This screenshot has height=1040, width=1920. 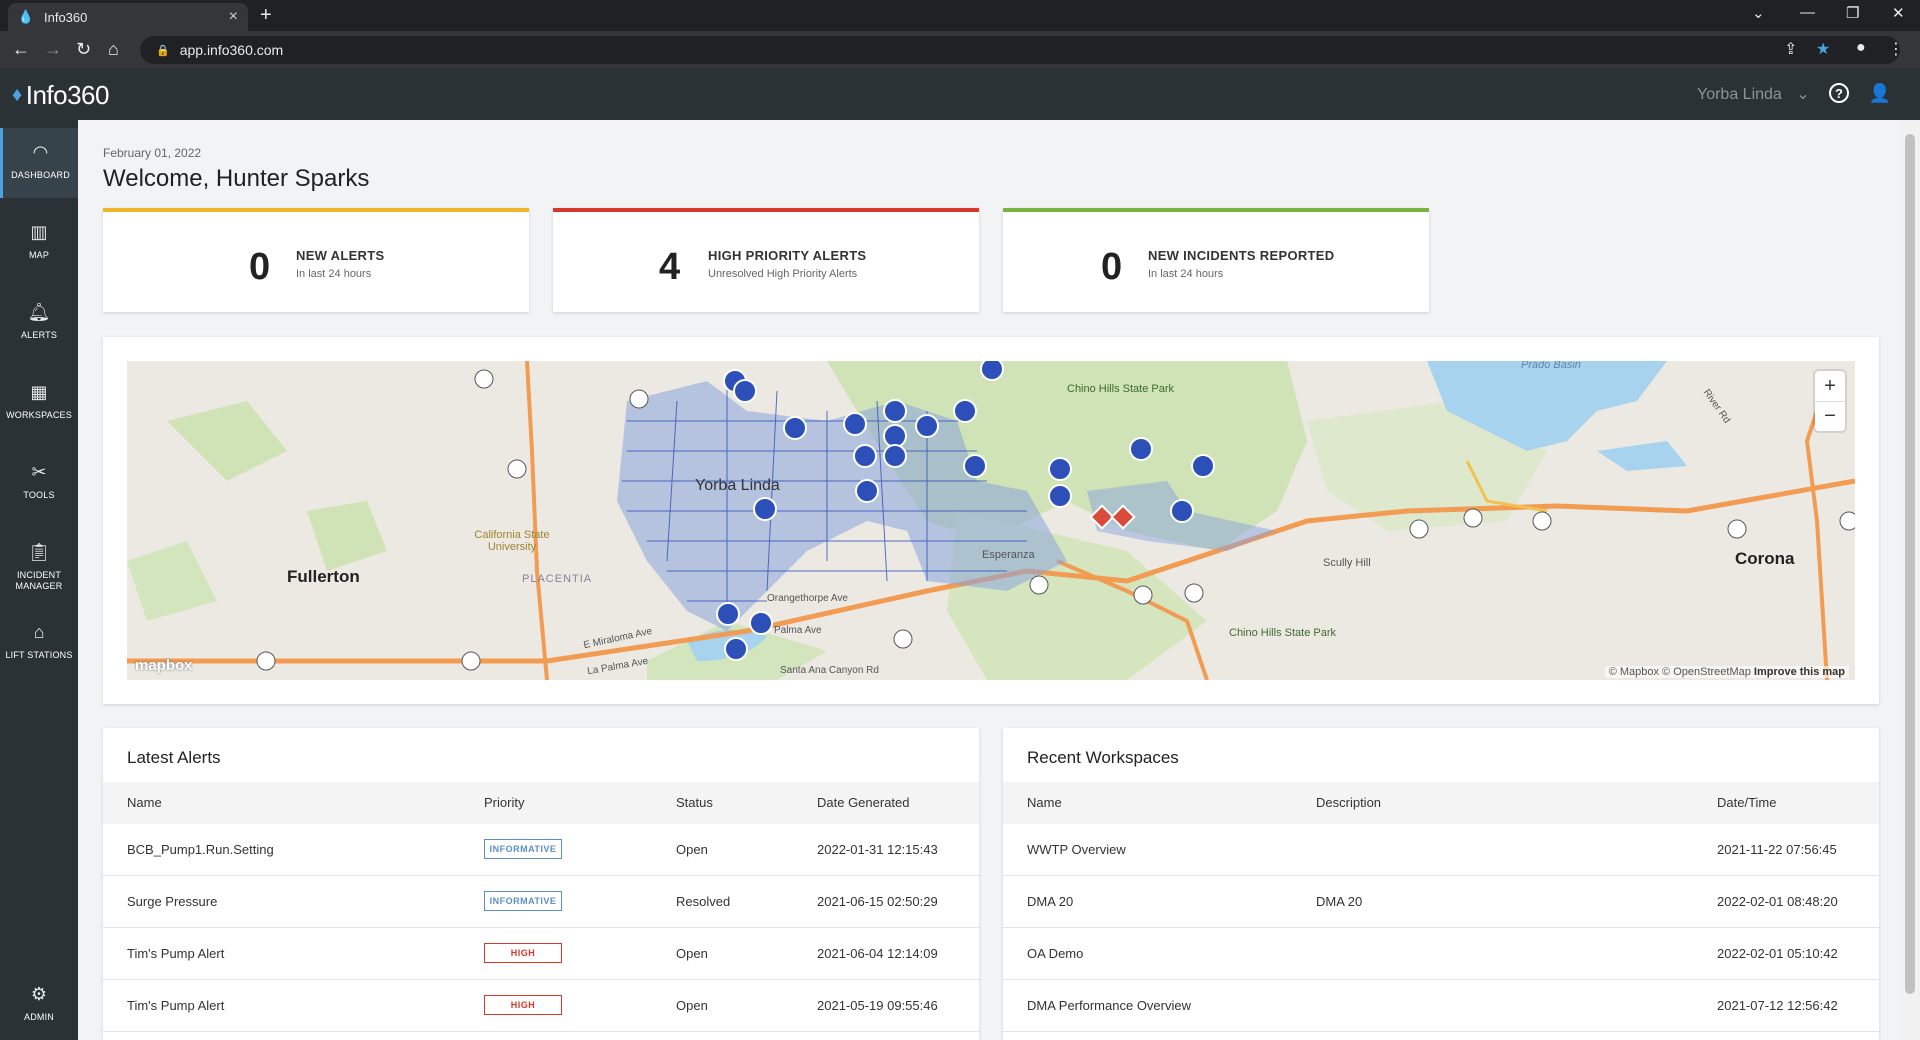 What do you see at coordinates (39, 335) in the screenshot?
I see `sidebar-item-label: ALERTS` at bounding box center [39, 335].